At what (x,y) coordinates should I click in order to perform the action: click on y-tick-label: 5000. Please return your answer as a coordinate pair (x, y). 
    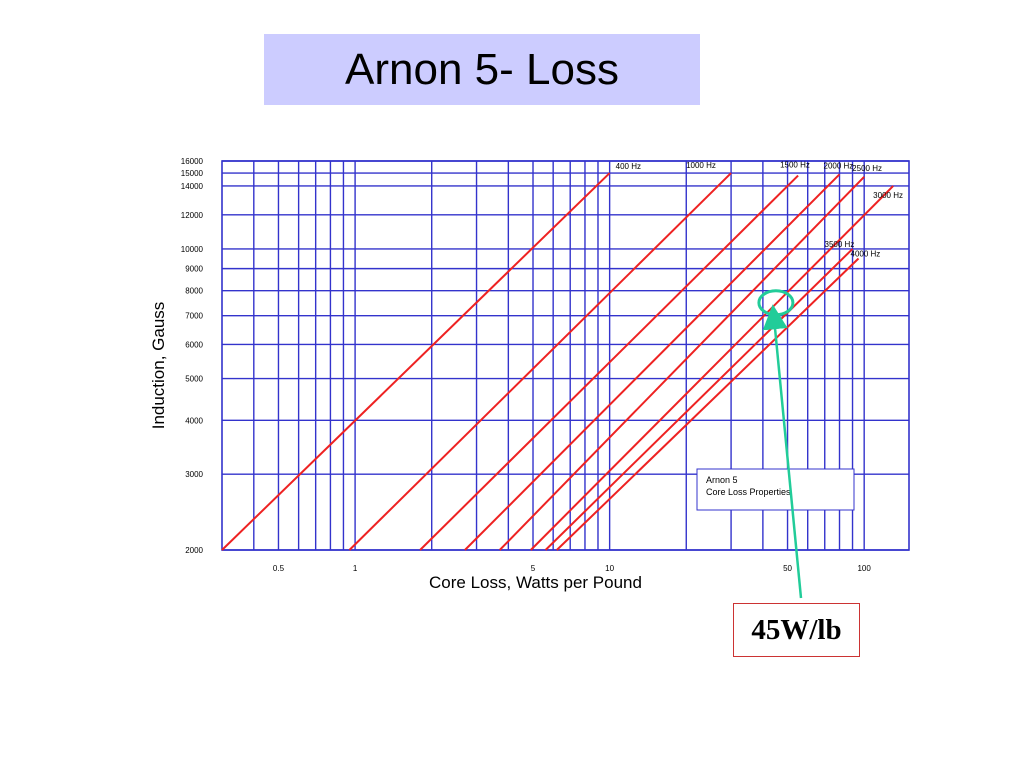
    Looking at the image, I should click on (194, 379).